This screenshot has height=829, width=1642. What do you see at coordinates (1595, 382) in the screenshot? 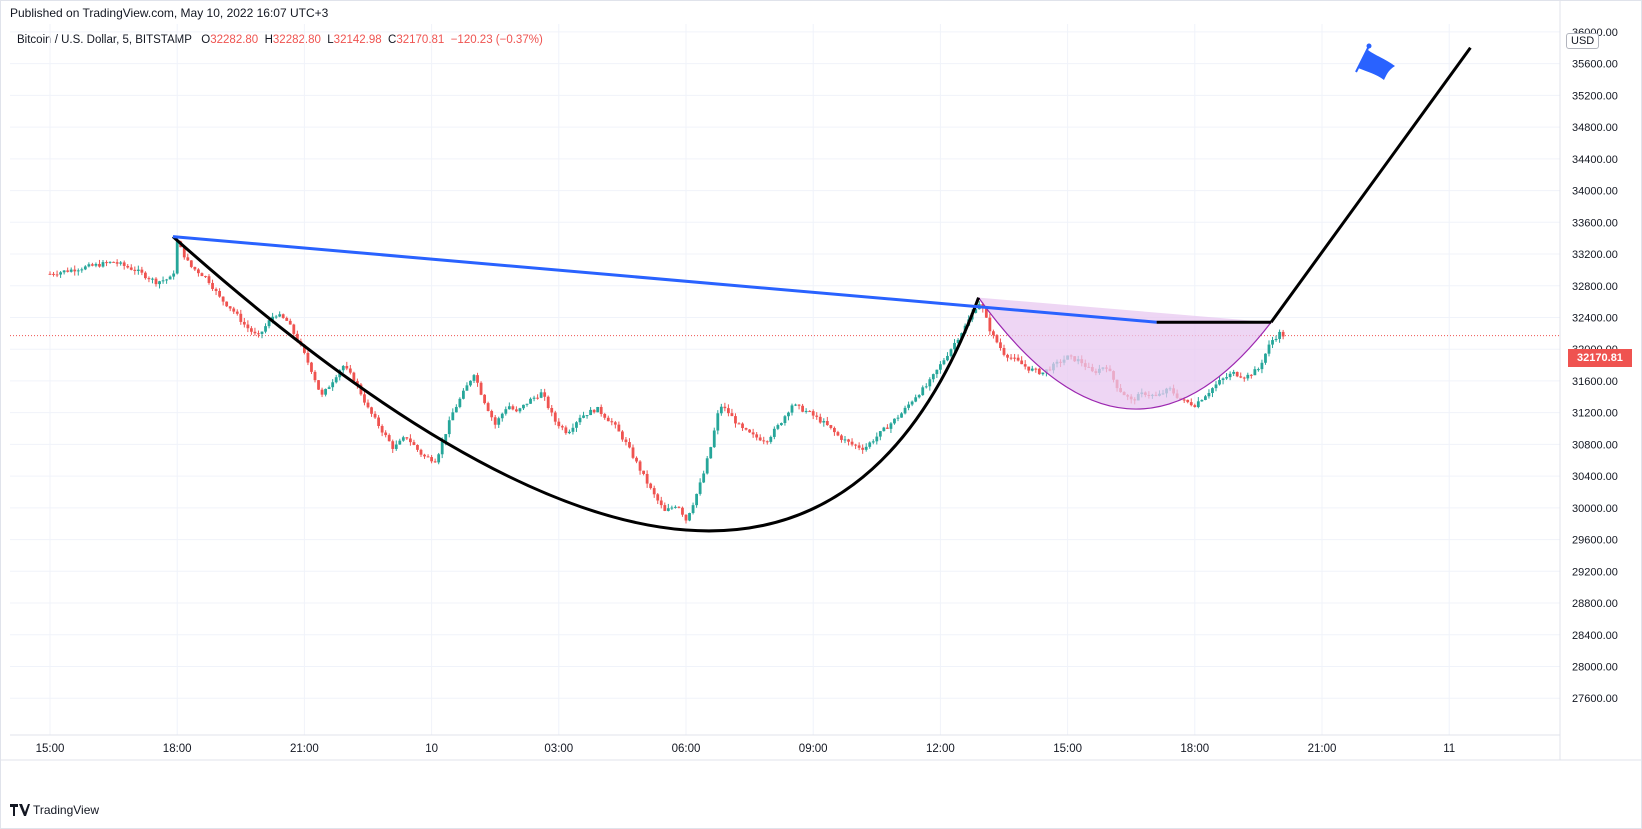
I see `y-tick-label: 31600.00` at bounding box center [1595, 382].